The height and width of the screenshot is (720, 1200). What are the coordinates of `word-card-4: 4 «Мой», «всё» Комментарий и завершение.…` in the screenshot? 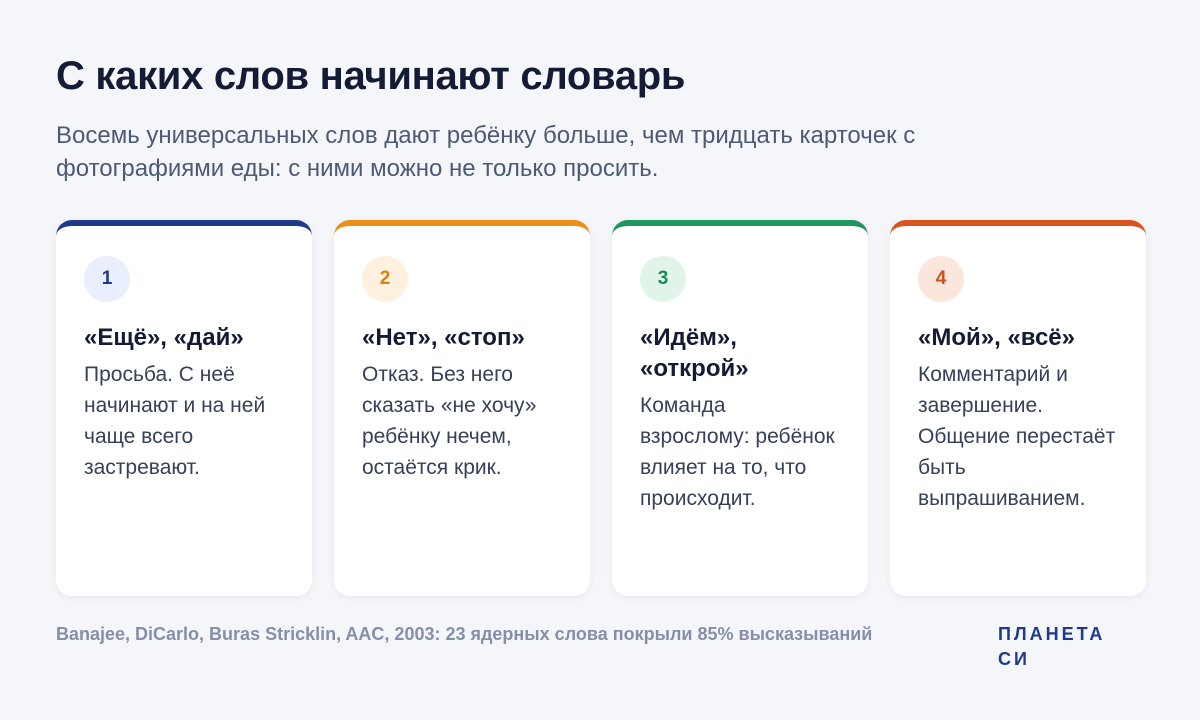 It's located at (1018, 408).